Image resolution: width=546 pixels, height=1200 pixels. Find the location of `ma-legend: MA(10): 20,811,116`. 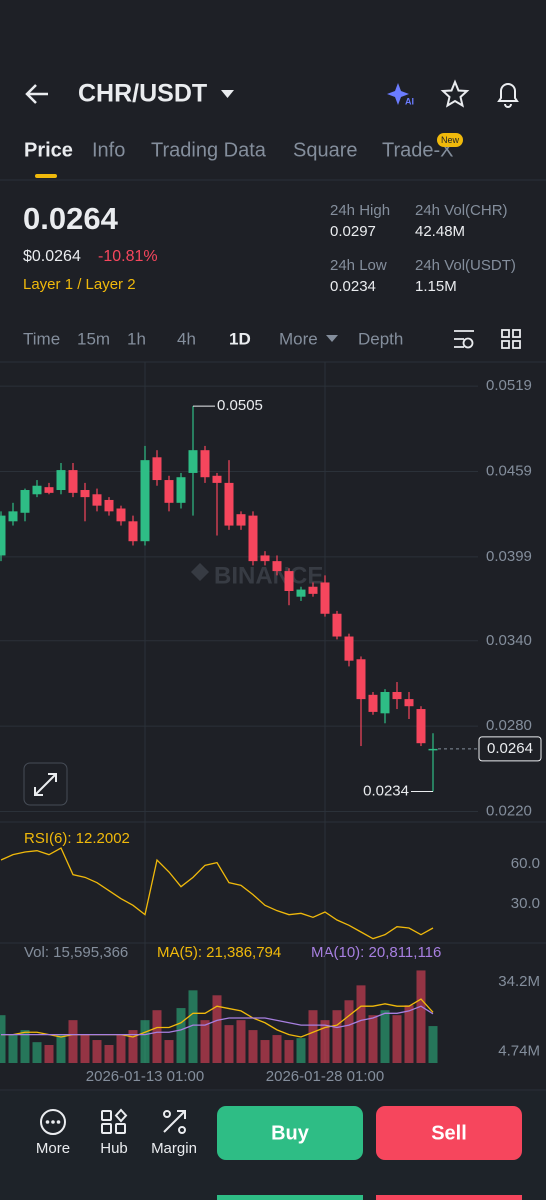

ma-legend: MA(10): 20,811,116 is located at coordinates (376, 952).